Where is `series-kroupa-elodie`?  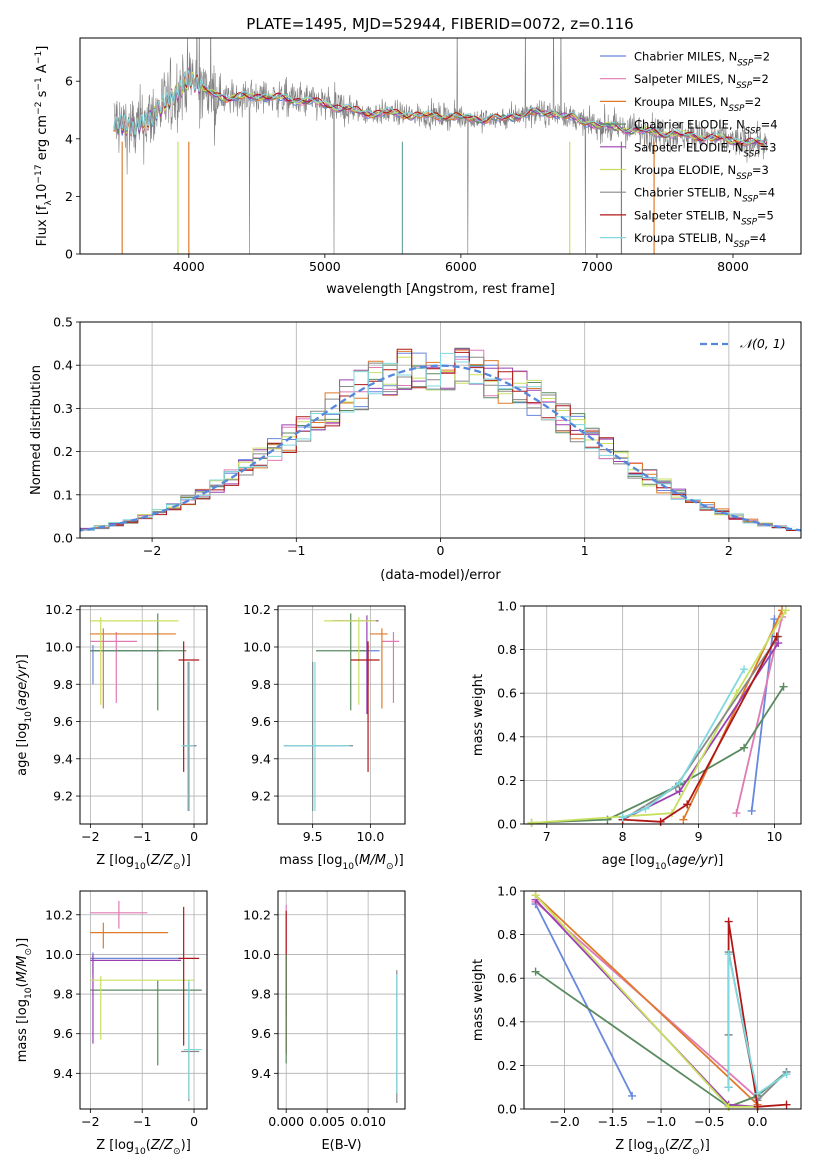 series-kroupa-elodie is located at coordinates (659, 716).